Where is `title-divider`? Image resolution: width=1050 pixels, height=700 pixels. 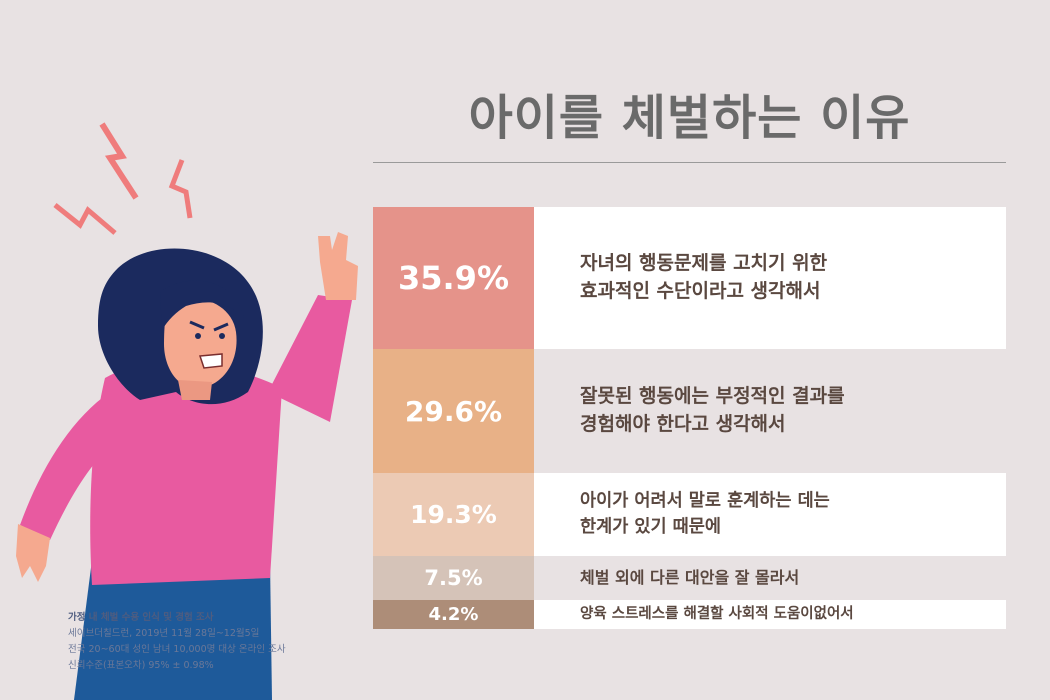 title-divider is located at coordinates (689, 162).